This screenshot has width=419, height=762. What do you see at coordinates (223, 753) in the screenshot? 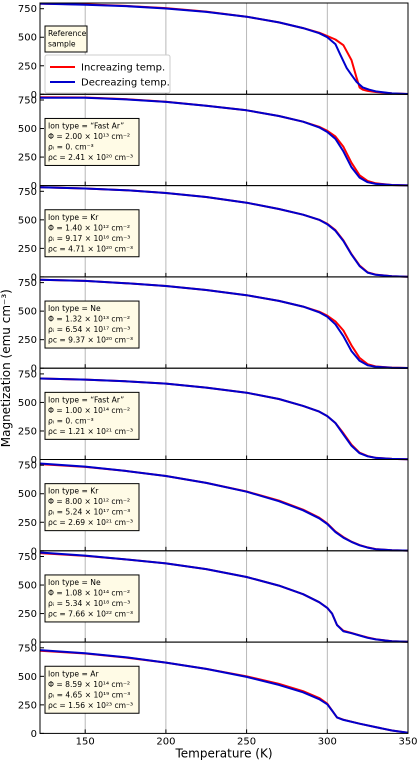
I see `x-axis-label: Temperature (K)` at bounding box center [223, 753].